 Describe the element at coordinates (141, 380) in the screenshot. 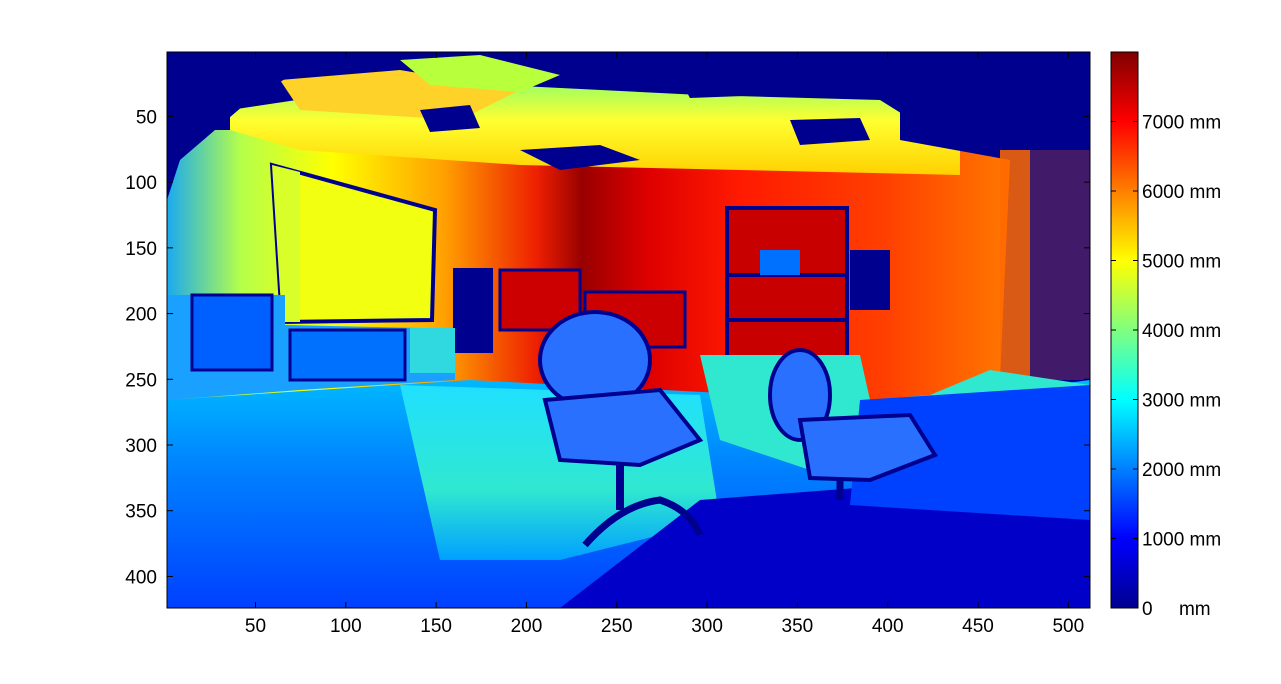

I see `y-tick-label: 250` at that location.